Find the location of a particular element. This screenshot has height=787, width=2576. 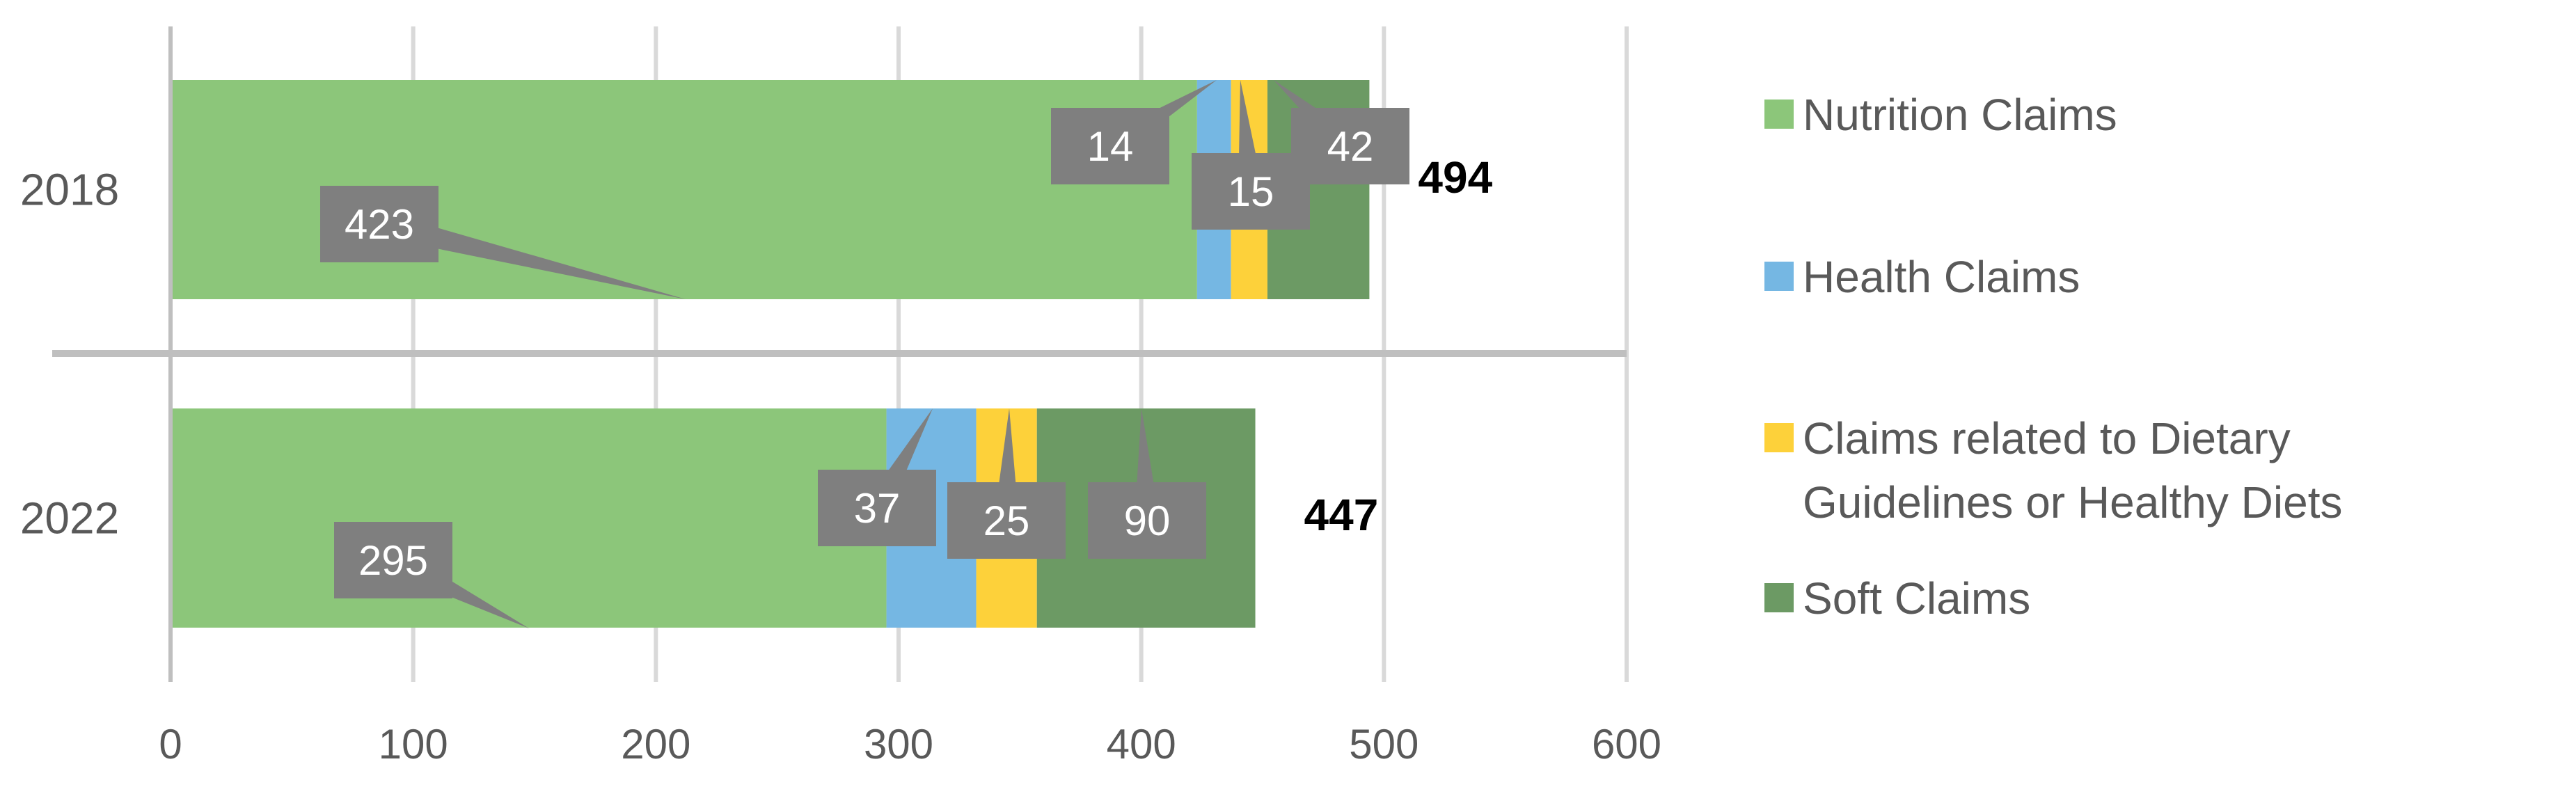

data-label: 37 is located at coordinates (877, 508).